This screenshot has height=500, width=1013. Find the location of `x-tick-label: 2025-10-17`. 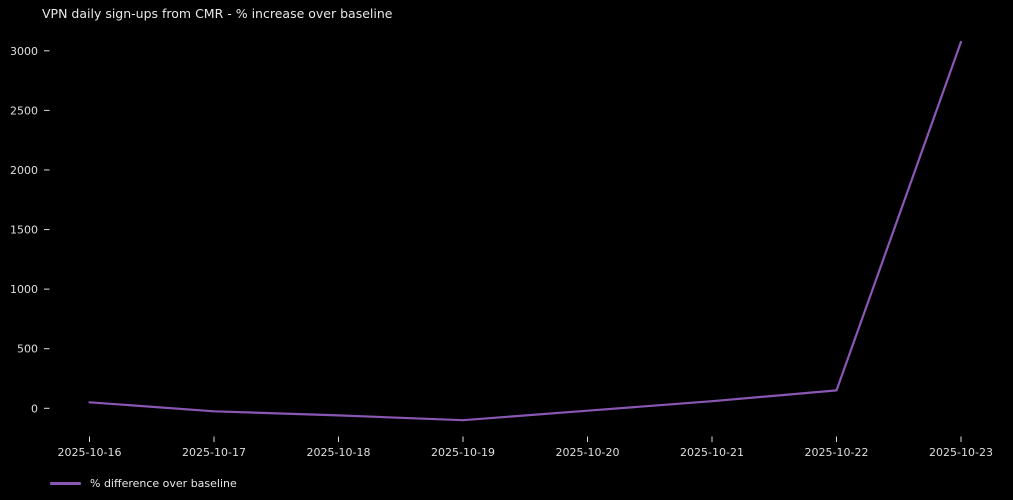

x-tick-label: 2025-10-17 is located at coordinates (214, 452).